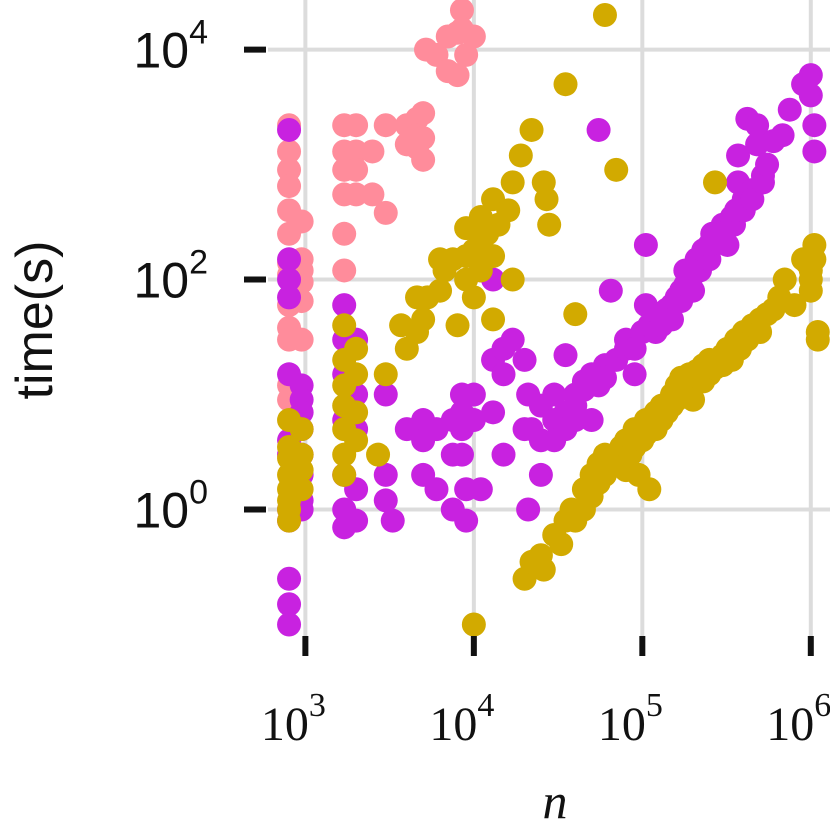  What do you see at coordinates (170, 506) in the screenshot?
I see `y-tick-label: 100` at bounding box center [170, 506].